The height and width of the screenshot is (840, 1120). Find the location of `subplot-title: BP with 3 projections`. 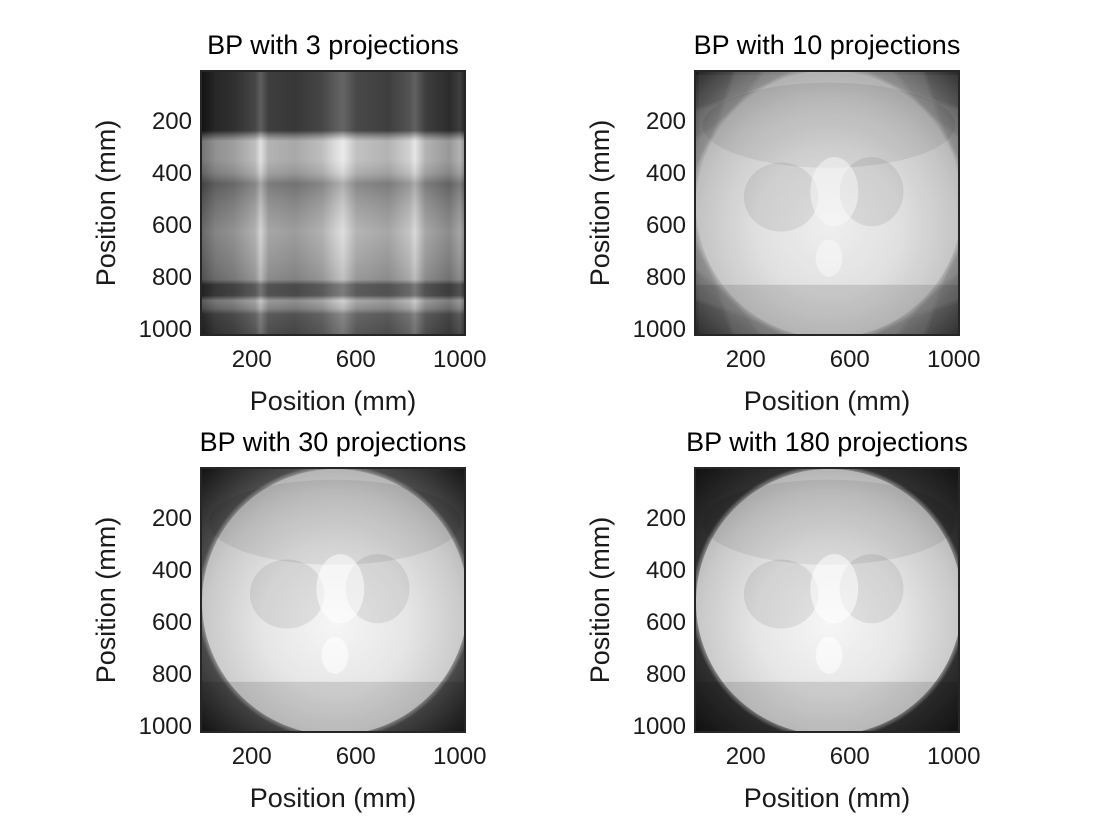

subplot-title: BP with 3 projections is located at coordinates (333, 45).